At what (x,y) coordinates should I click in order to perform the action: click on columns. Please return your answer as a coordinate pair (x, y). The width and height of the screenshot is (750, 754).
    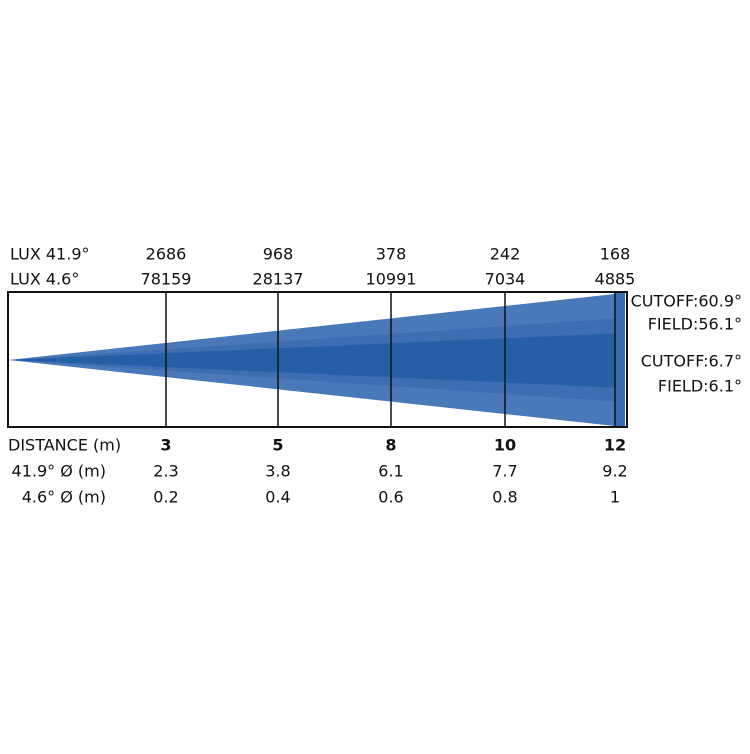
    Looking at the image, I should click on (390, 360).